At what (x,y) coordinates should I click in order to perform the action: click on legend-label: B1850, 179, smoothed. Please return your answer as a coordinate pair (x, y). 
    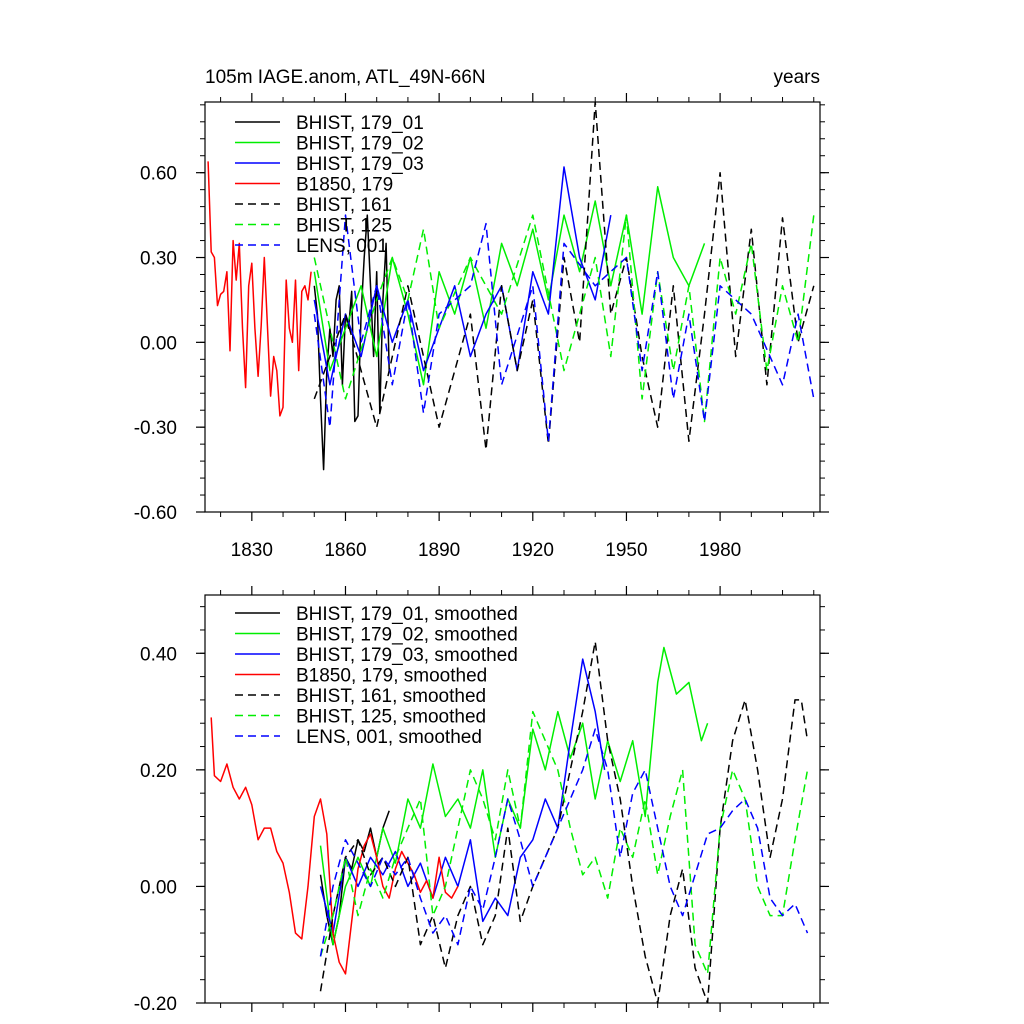
    Looking at the image, I should click on (391, 676).